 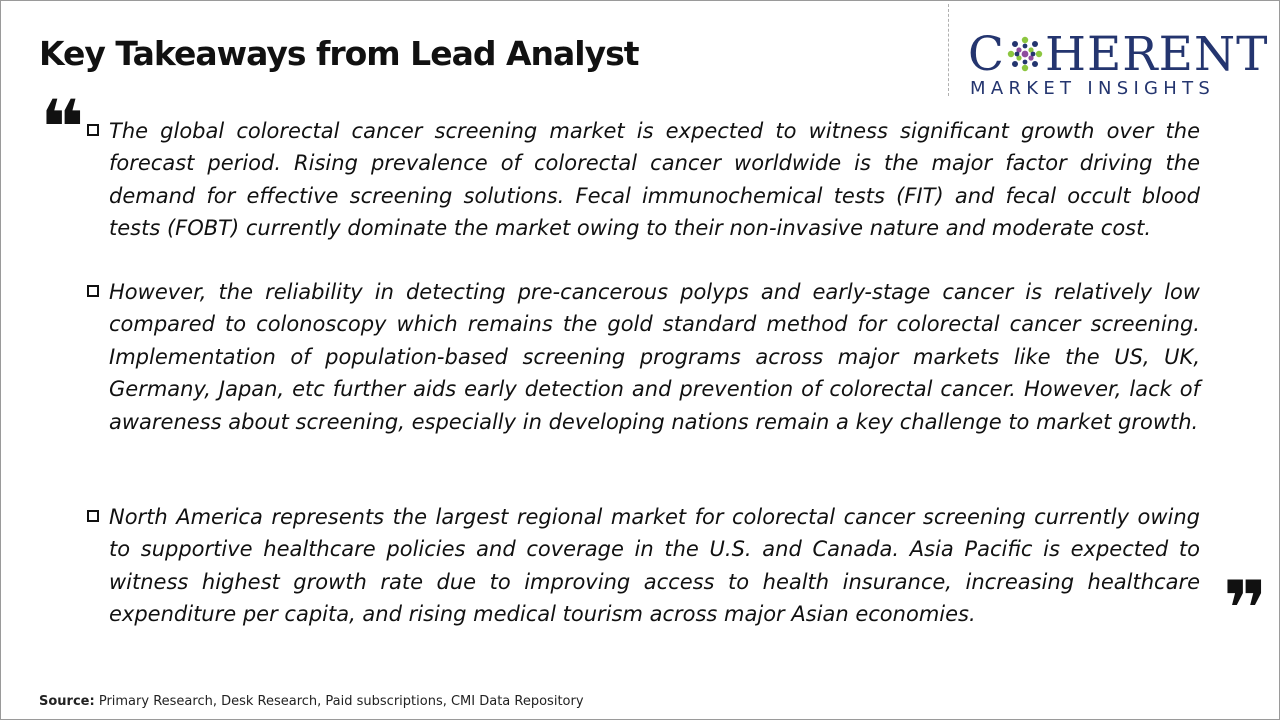 I want to click on open-quote-icon: ❝, so click(x=62, y=127).